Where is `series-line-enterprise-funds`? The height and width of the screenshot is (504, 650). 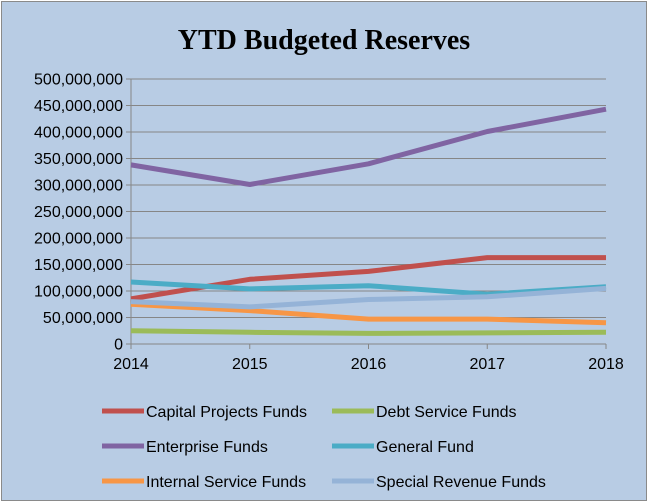
series-line-enterprise-funds is located at coordinates (368, 146).